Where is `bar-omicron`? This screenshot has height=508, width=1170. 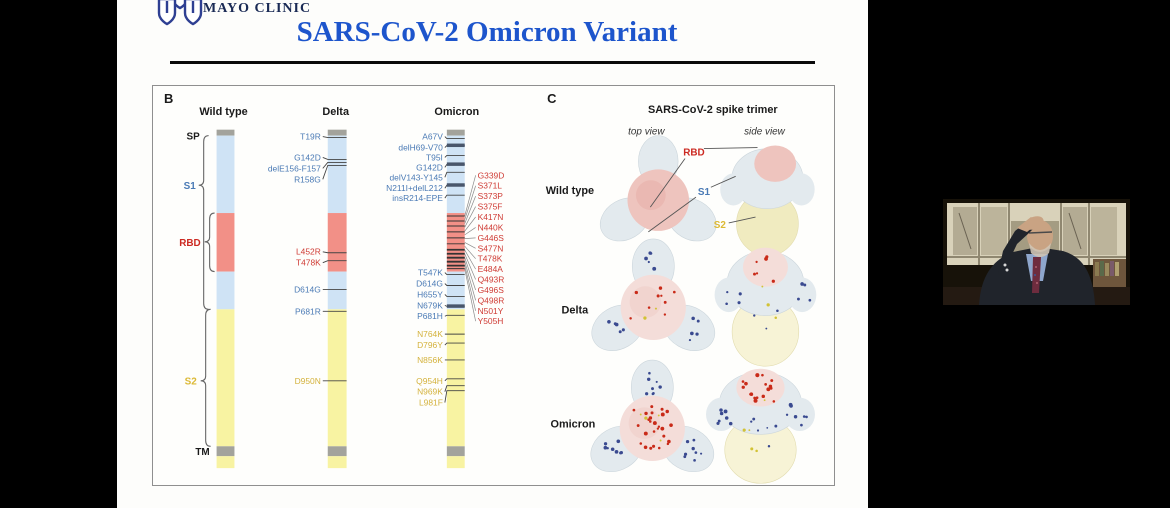 bar-omicron is located at coordinates (455, 299).